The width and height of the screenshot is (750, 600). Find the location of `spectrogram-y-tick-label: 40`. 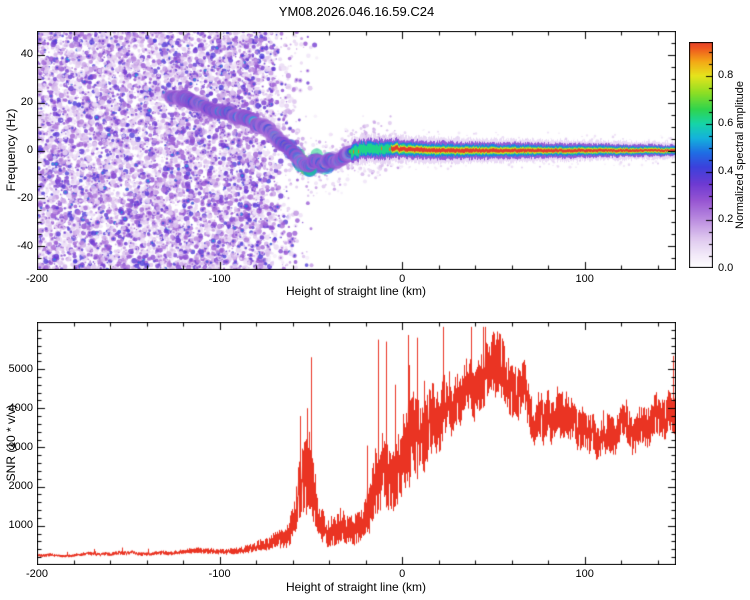

spectrogram-y-tick-label: 40 is located at coordinates (26, 54).